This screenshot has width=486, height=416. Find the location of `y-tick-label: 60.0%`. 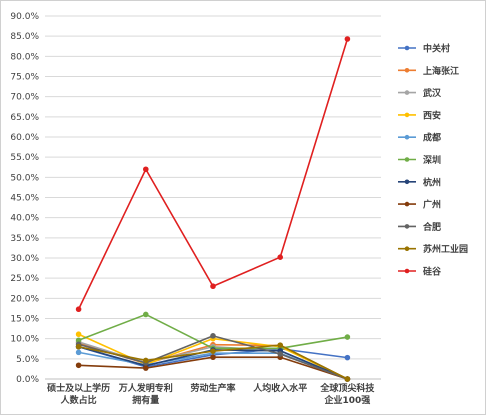

y-tick-label: 60.0% is located at coordinates (24, 138).